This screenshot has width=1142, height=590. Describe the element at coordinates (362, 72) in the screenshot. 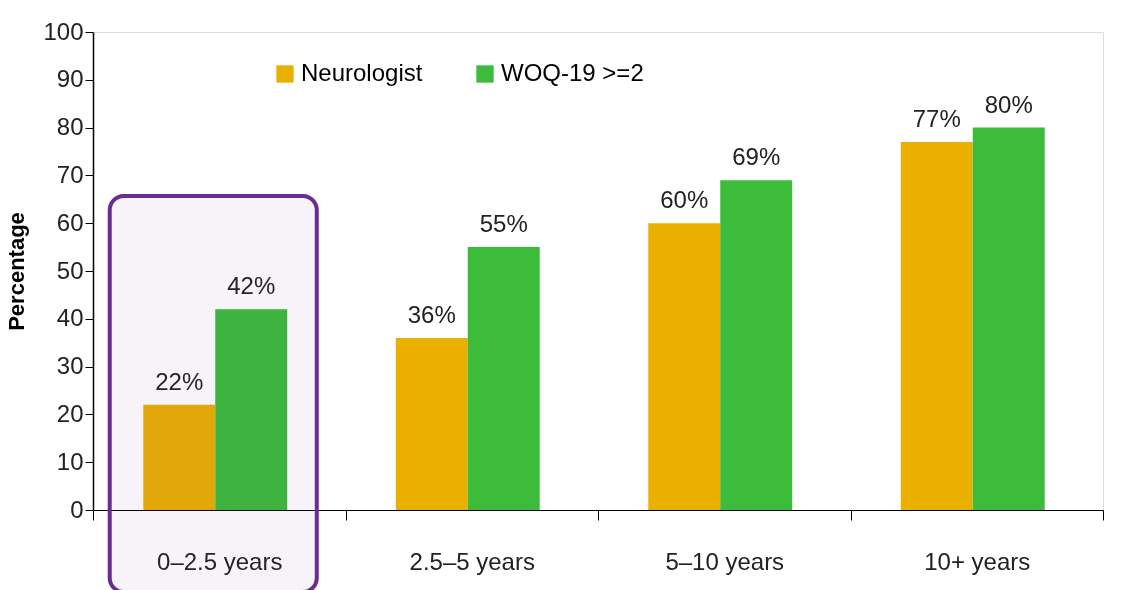

I see `legend-label: Neurologist` at that location.